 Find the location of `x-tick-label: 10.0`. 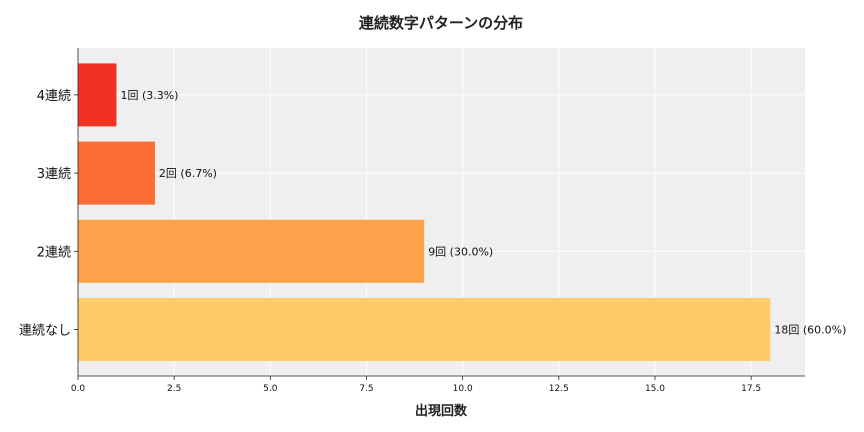

x-tick-label: 10.0 is located at coordinates (463, 389).